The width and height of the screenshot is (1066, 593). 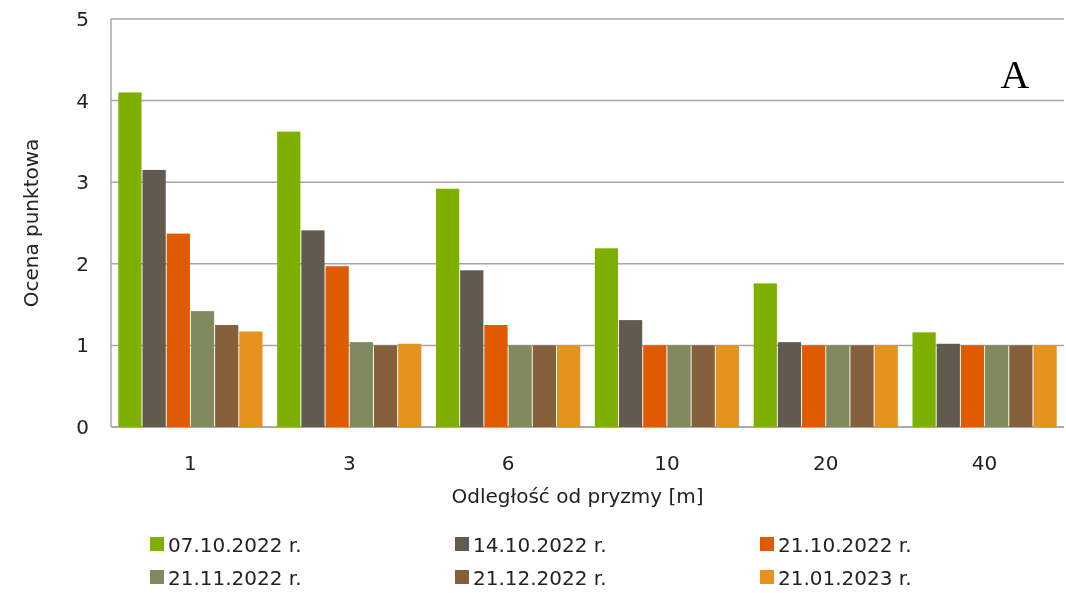 I want to click on y-tick-label: 1, so click(x=82, y=345).